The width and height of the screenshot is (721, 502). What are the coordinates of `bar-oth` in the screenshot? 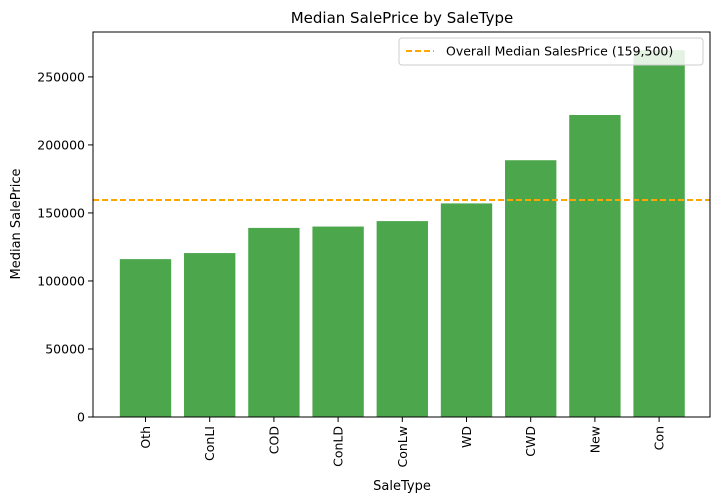 It's located at (145, 338).